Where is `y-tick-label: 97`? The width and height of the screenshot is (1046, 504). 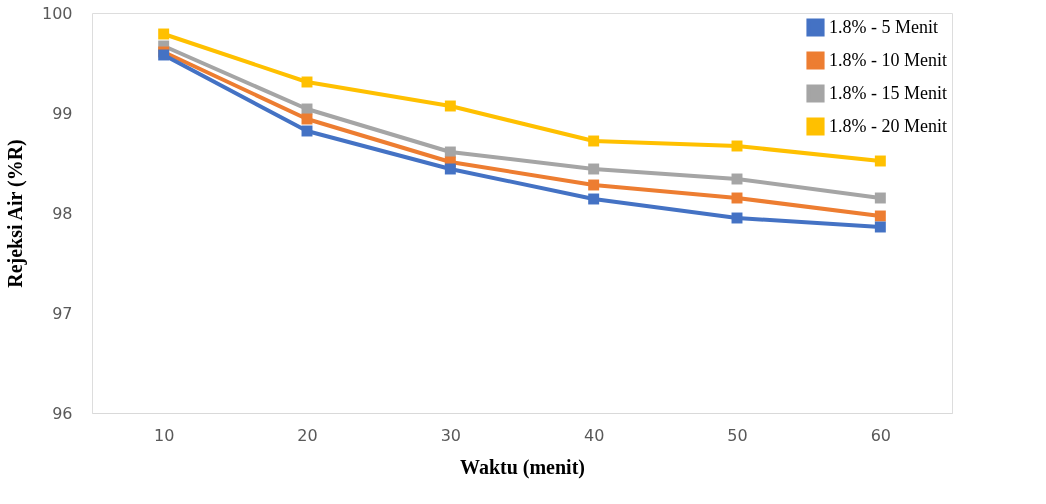 y-tick-label: 97 is located at coordinates (62, 313).